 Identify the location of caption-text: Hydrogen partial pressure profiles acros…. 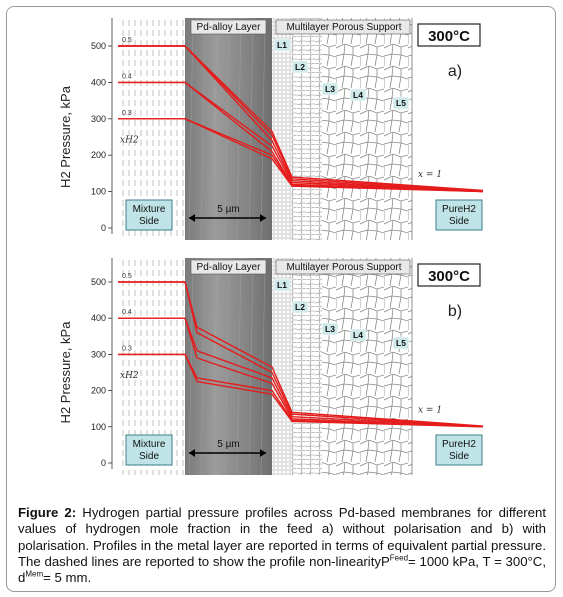
(282, 537).